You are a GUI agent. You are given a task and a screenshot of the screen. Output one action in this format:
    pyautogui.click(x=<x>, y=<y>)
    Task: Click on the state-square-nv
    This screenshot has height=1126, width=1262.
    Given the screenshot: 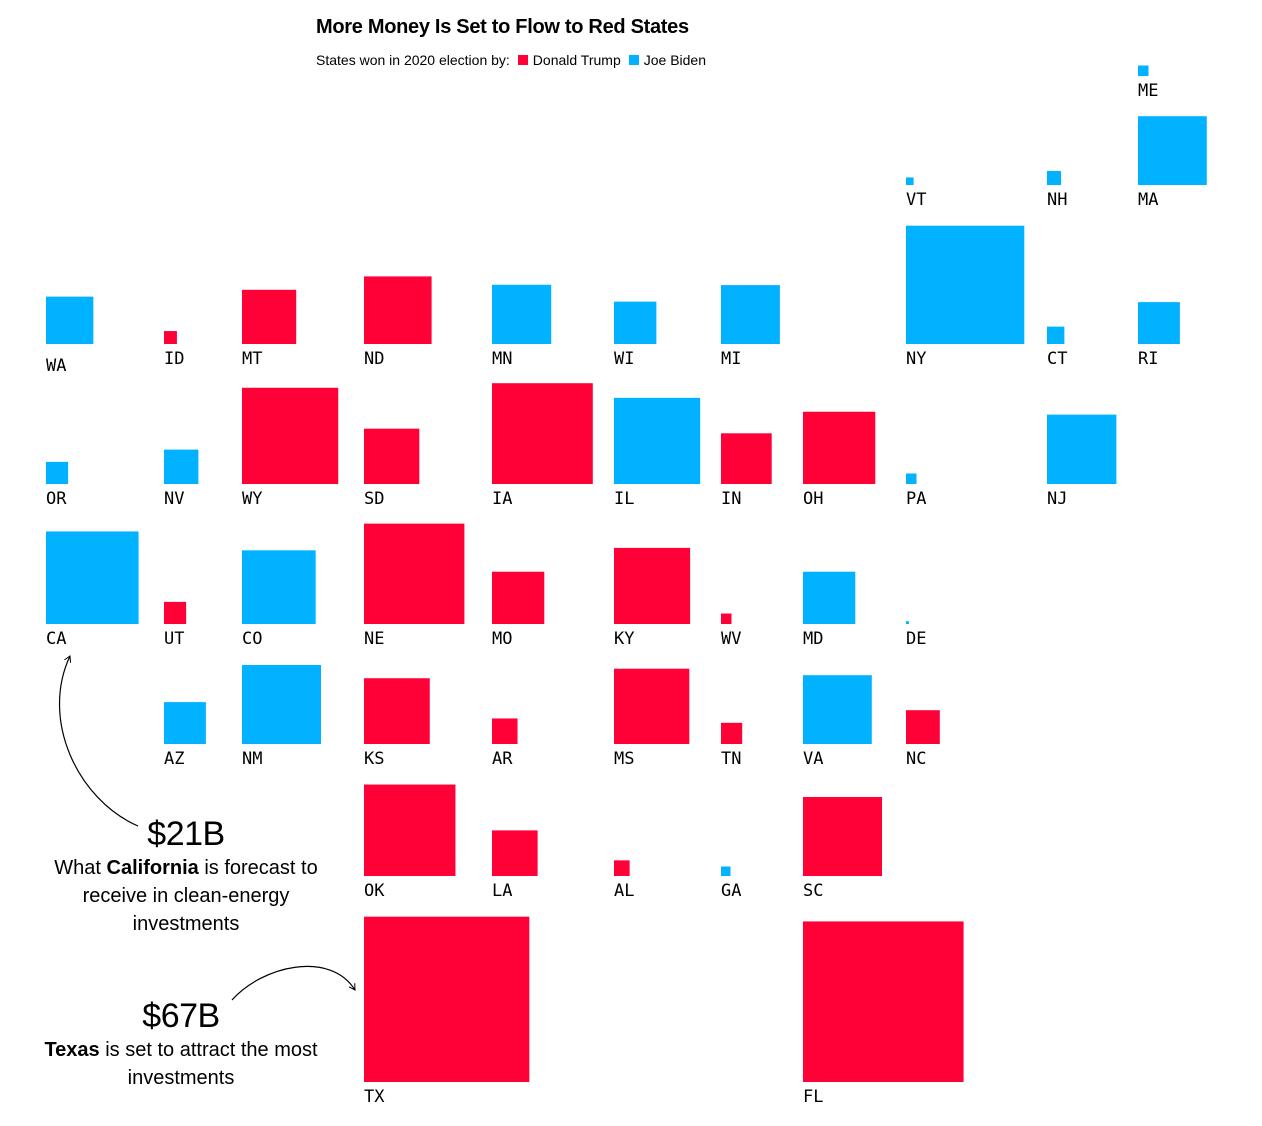 What is the action you would take?
    pyautogui.click(x=181, y=466)
    